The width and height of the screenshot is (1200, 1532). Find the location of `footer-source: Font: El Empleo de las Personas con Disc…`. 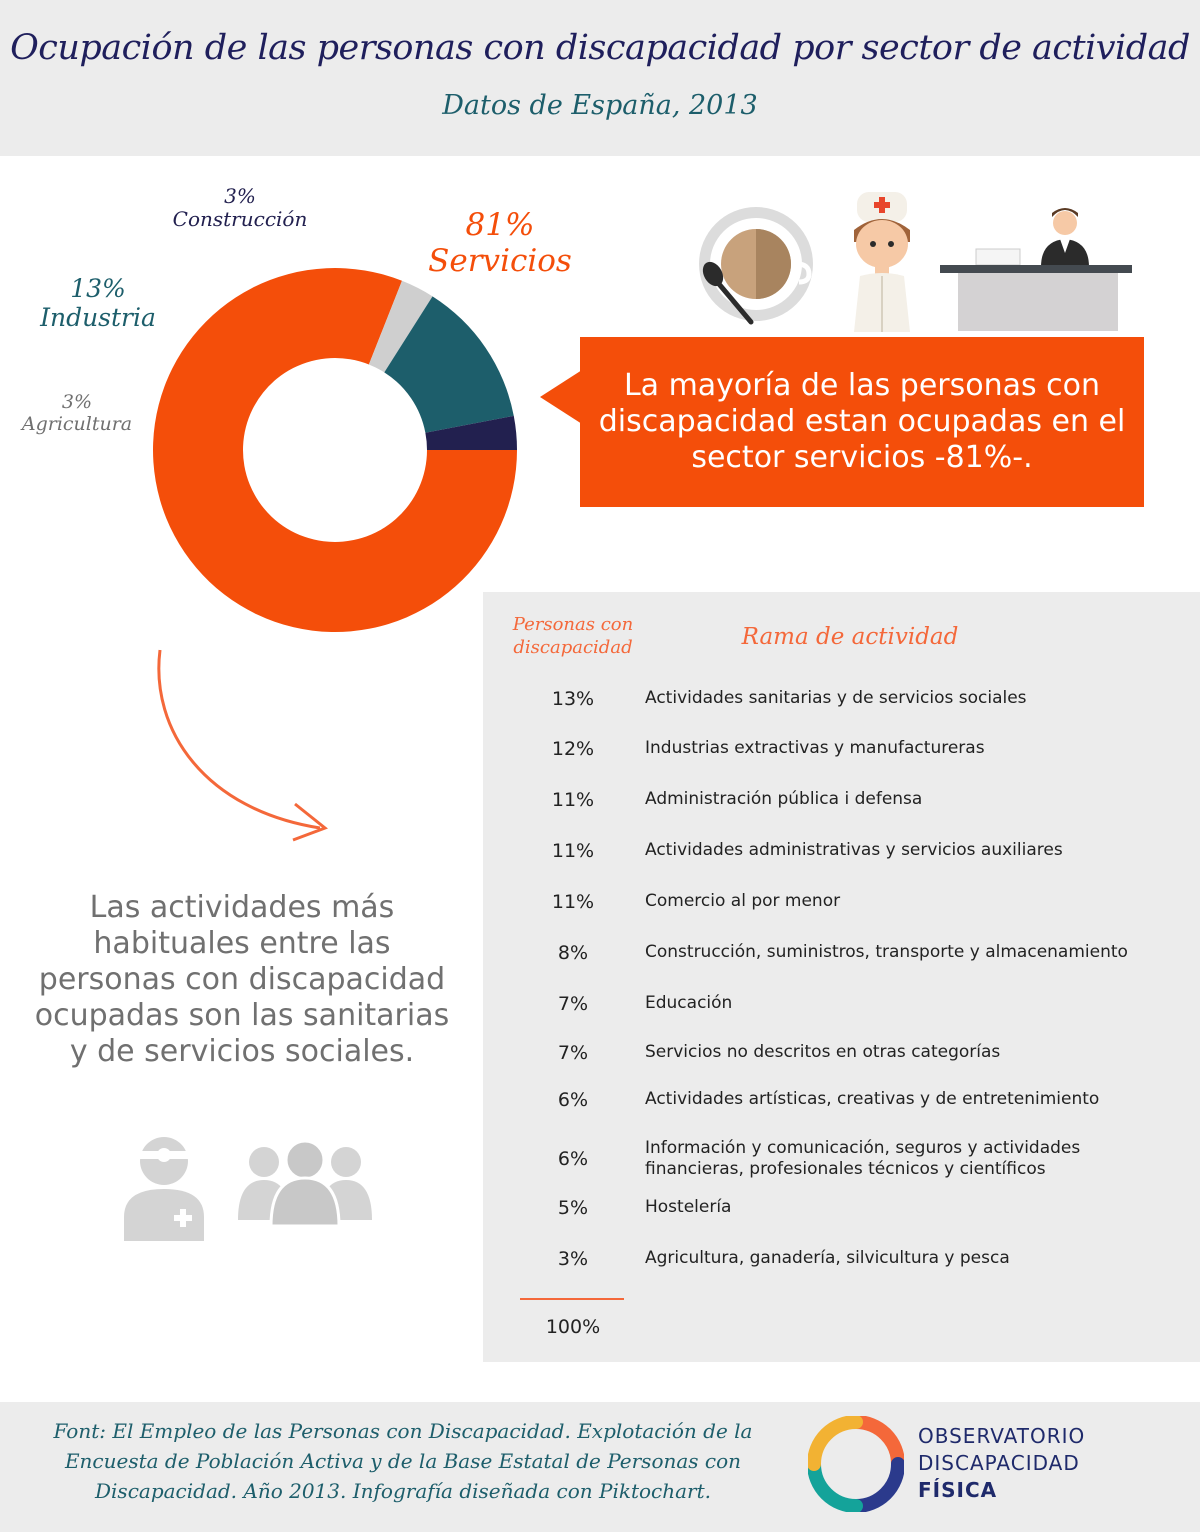

footer-source: Font: El Empleo de las Personas con Disc… is located at coordinates (403, 1461).